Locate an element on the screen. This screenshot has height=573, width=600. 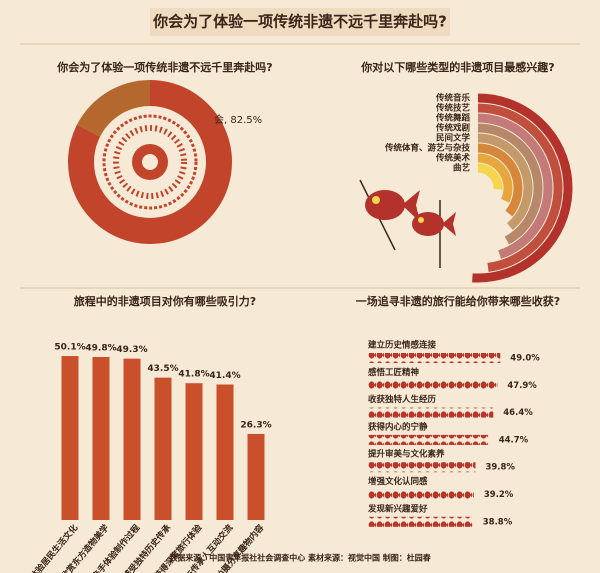
category-label: 传统美术 is located at coordinates (453, 158).